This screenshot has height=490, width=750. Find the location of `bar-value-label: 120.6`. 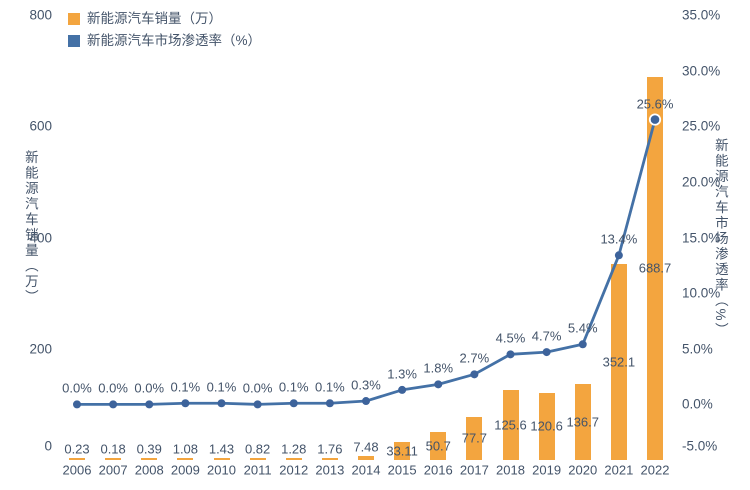

bar-value-label: 120.6 is located at coordinates (546, 426).